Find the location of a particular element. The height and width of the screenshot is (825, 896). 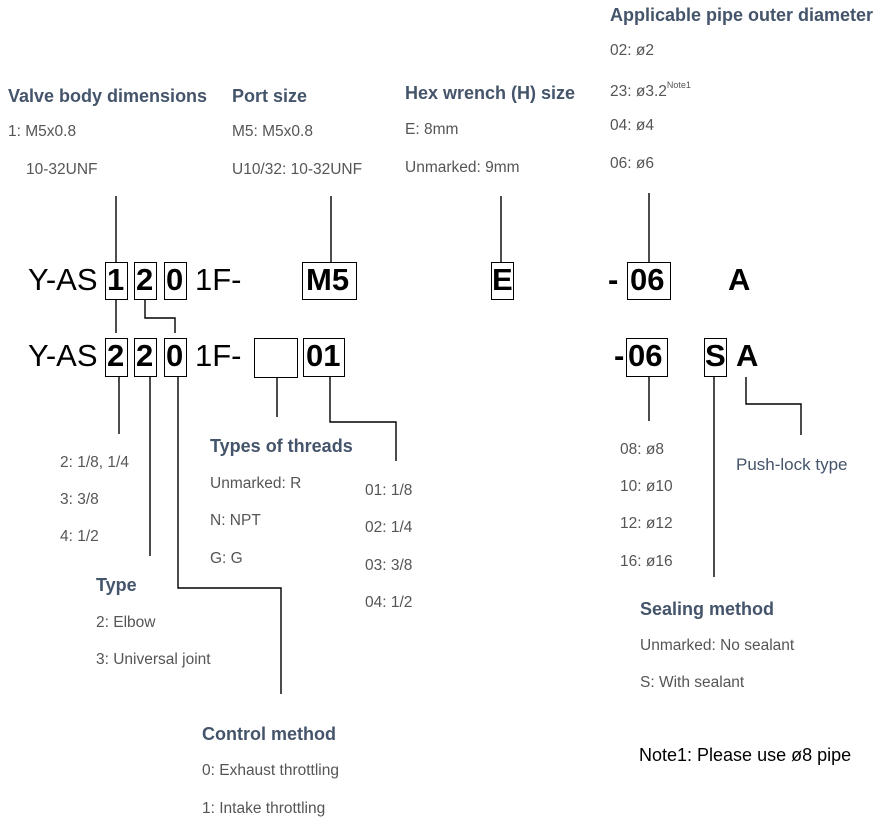

row2-pipe-box is located at coordinates (647, 357).